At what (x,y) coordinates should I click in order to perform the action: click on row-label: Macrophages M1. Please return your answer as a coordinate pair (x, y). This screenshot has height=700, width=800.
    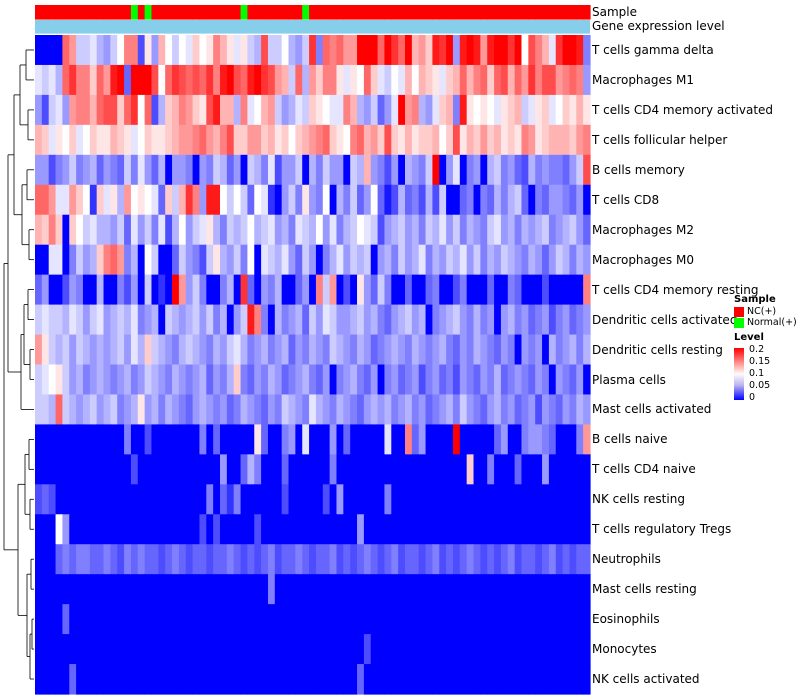
    Looking at the image, I should click on (643, 79).